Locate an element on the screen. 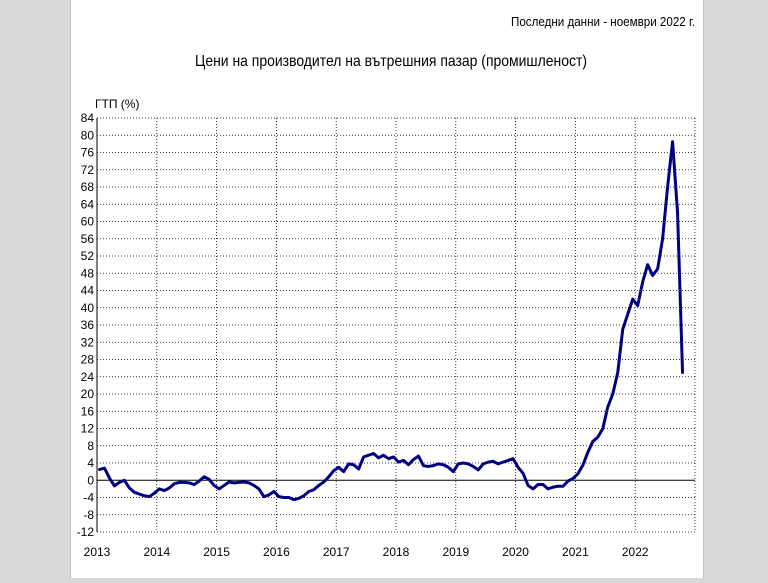  y-tick-label: 32 is located at coordinates (88, 342).